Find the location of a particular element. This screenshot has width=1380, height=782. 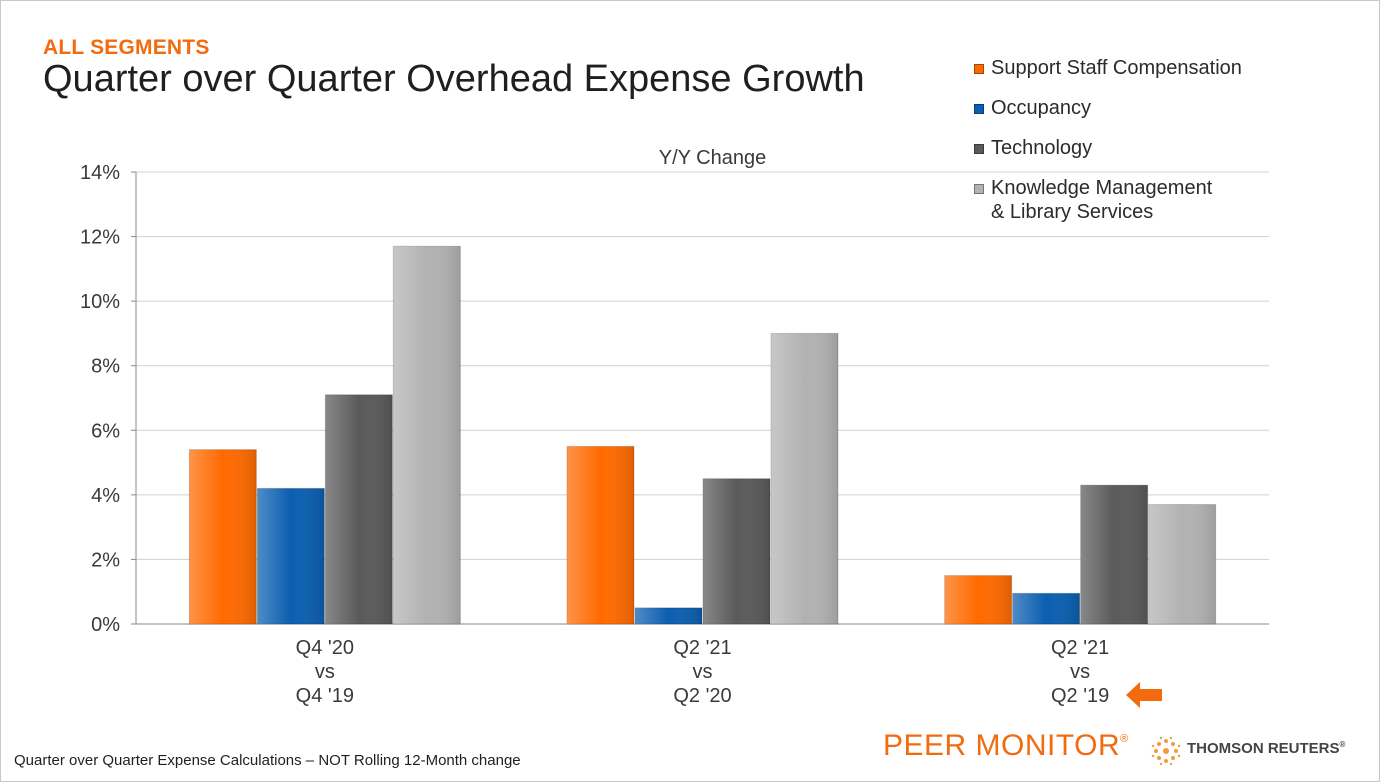

x-tick-label: Q2 '21 vs Q2 '20 is located at coordinates (702, 672).